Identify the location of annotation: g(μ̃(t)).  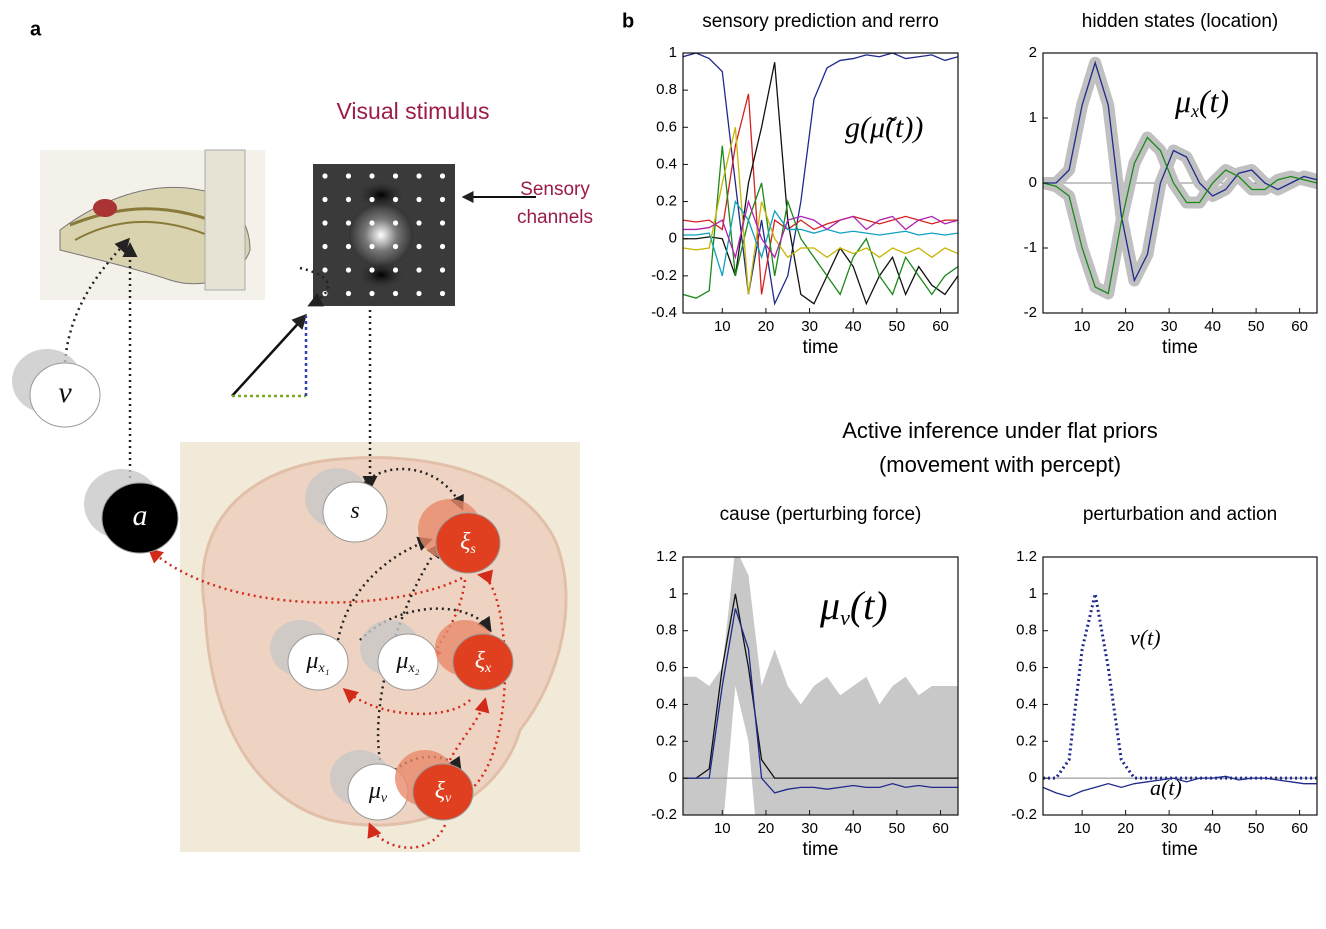
(884, 127).